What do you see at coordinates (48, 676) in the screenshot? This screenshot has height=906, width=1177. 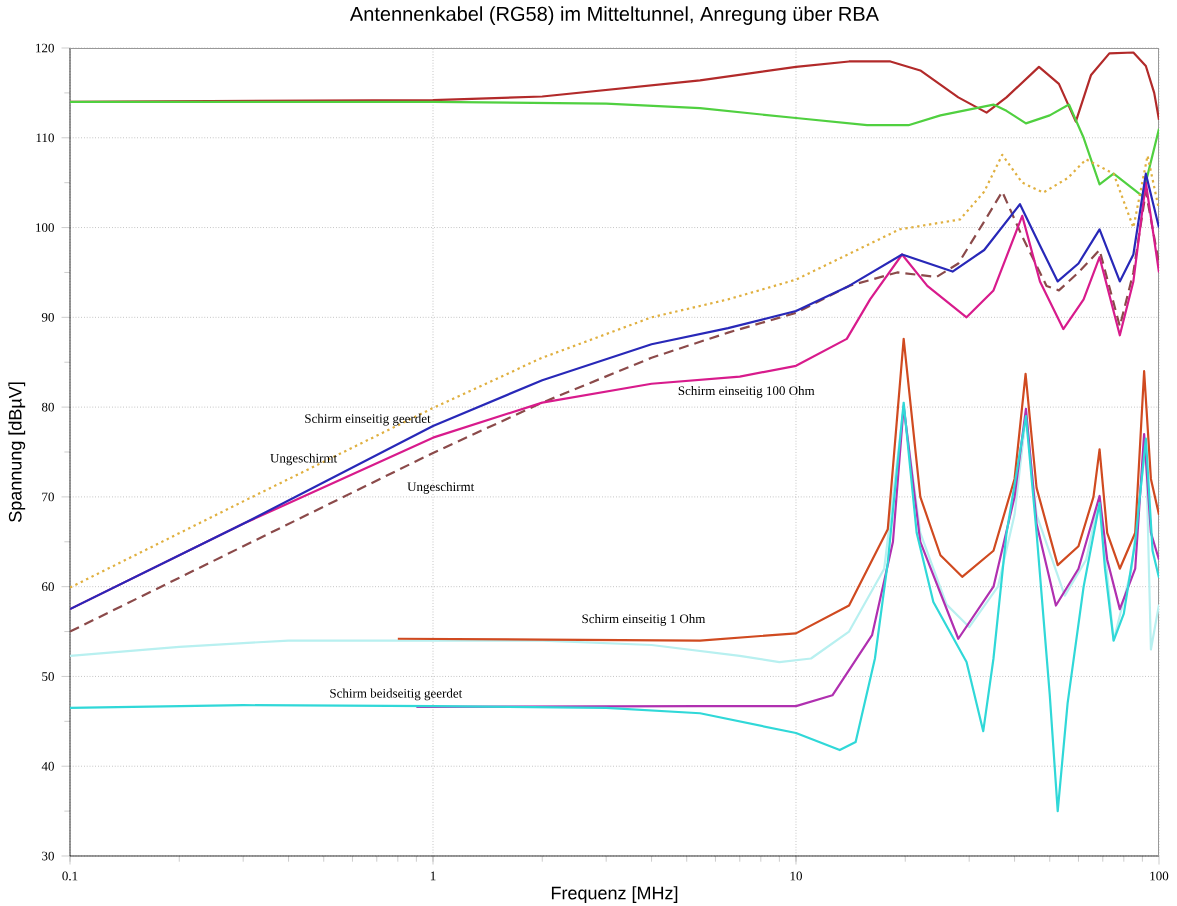 I see `y-tick-label: 50` at bounding box center [48, 676].